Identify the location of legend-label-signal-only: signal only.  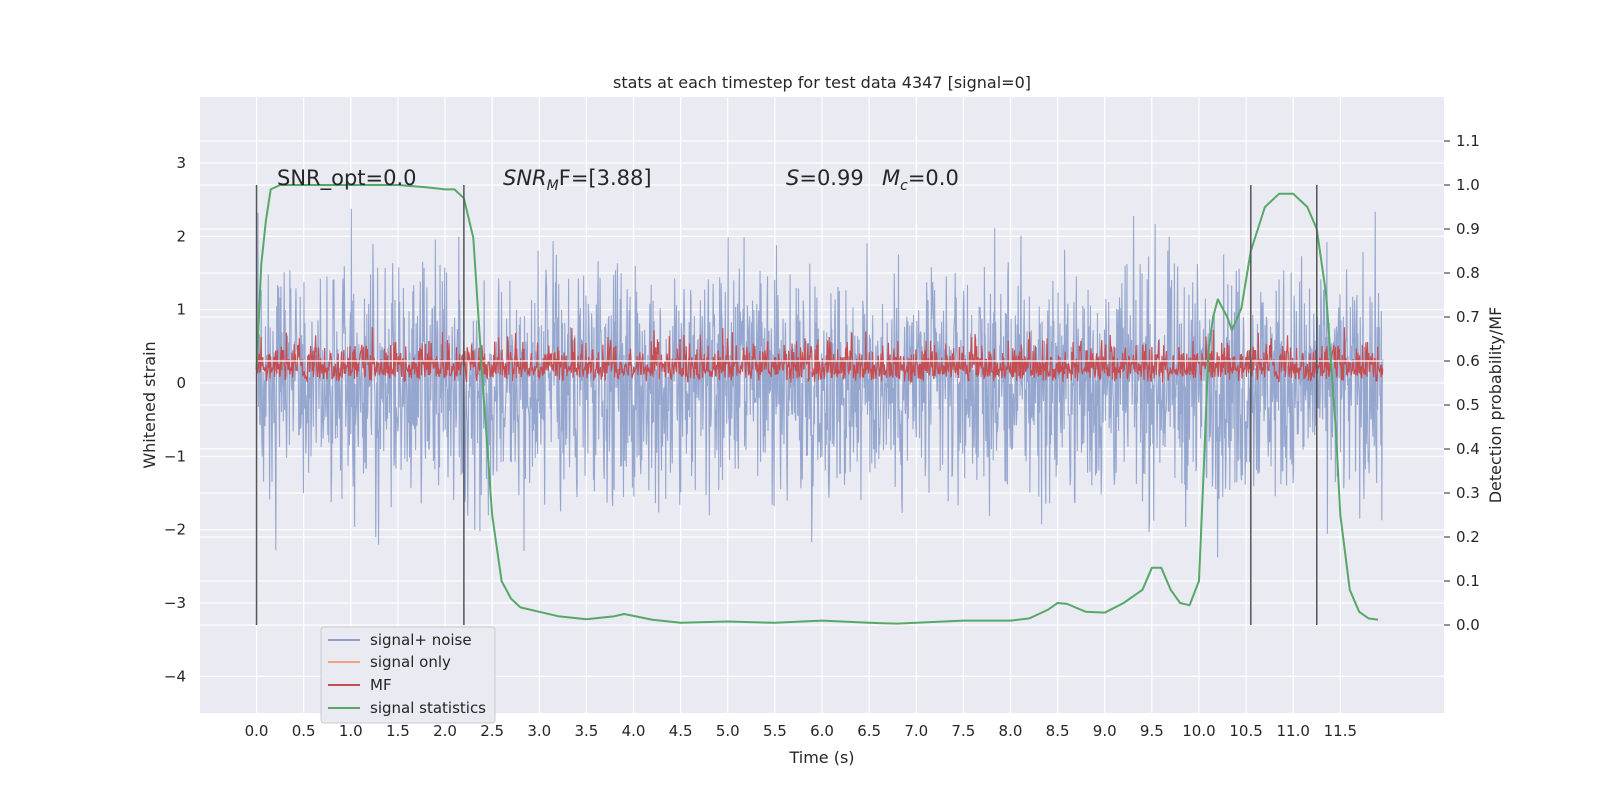
(410, 662).